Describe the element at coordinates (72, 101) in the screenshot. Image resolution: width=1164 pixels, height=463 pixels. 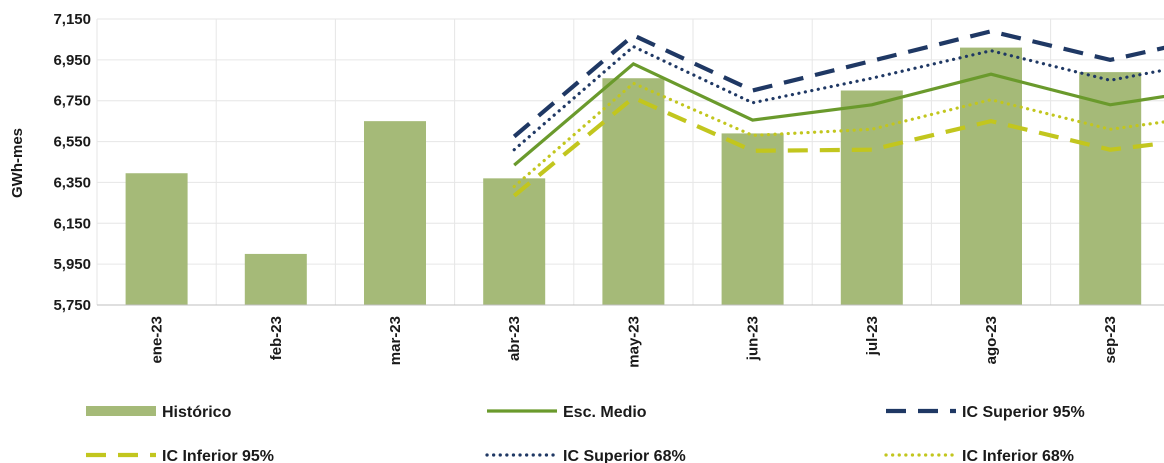
I see `y-tick-label: 6,750` at that location.